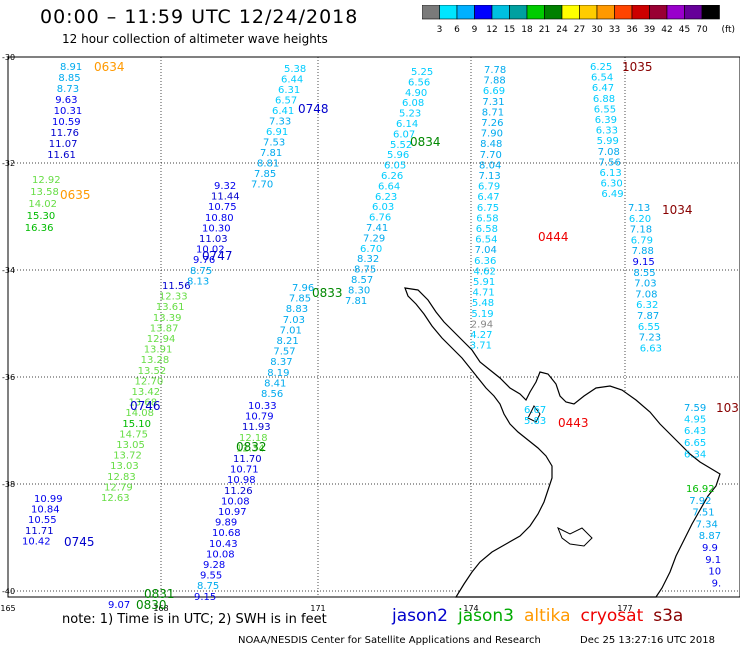 The width and height of the screenshot is (740, 650). I want to click on wave-height-label: 6.34, so click(695, 454).